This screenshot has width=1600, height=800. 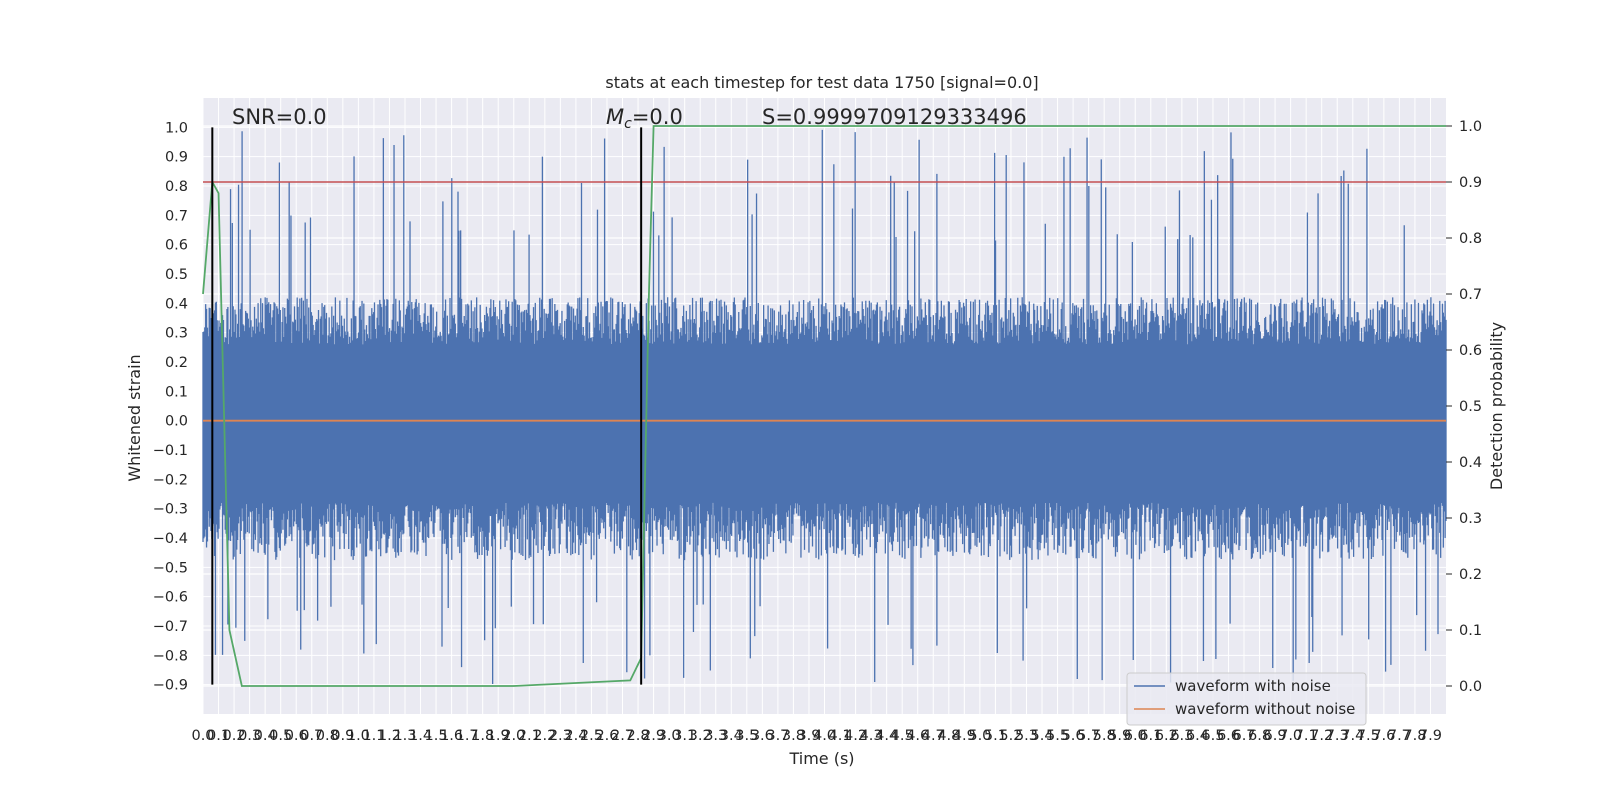 I want to click on x-tick-label: 3.4, so click(x=731, y=736).